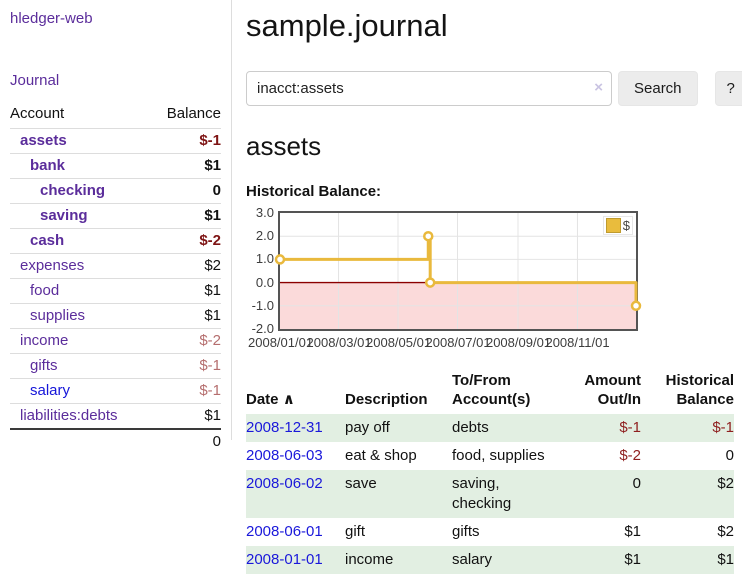 The image size is (742, 582). Describe the element at coordinates (64, 215) in the screenshot. I see `account-link: saving` at that location.